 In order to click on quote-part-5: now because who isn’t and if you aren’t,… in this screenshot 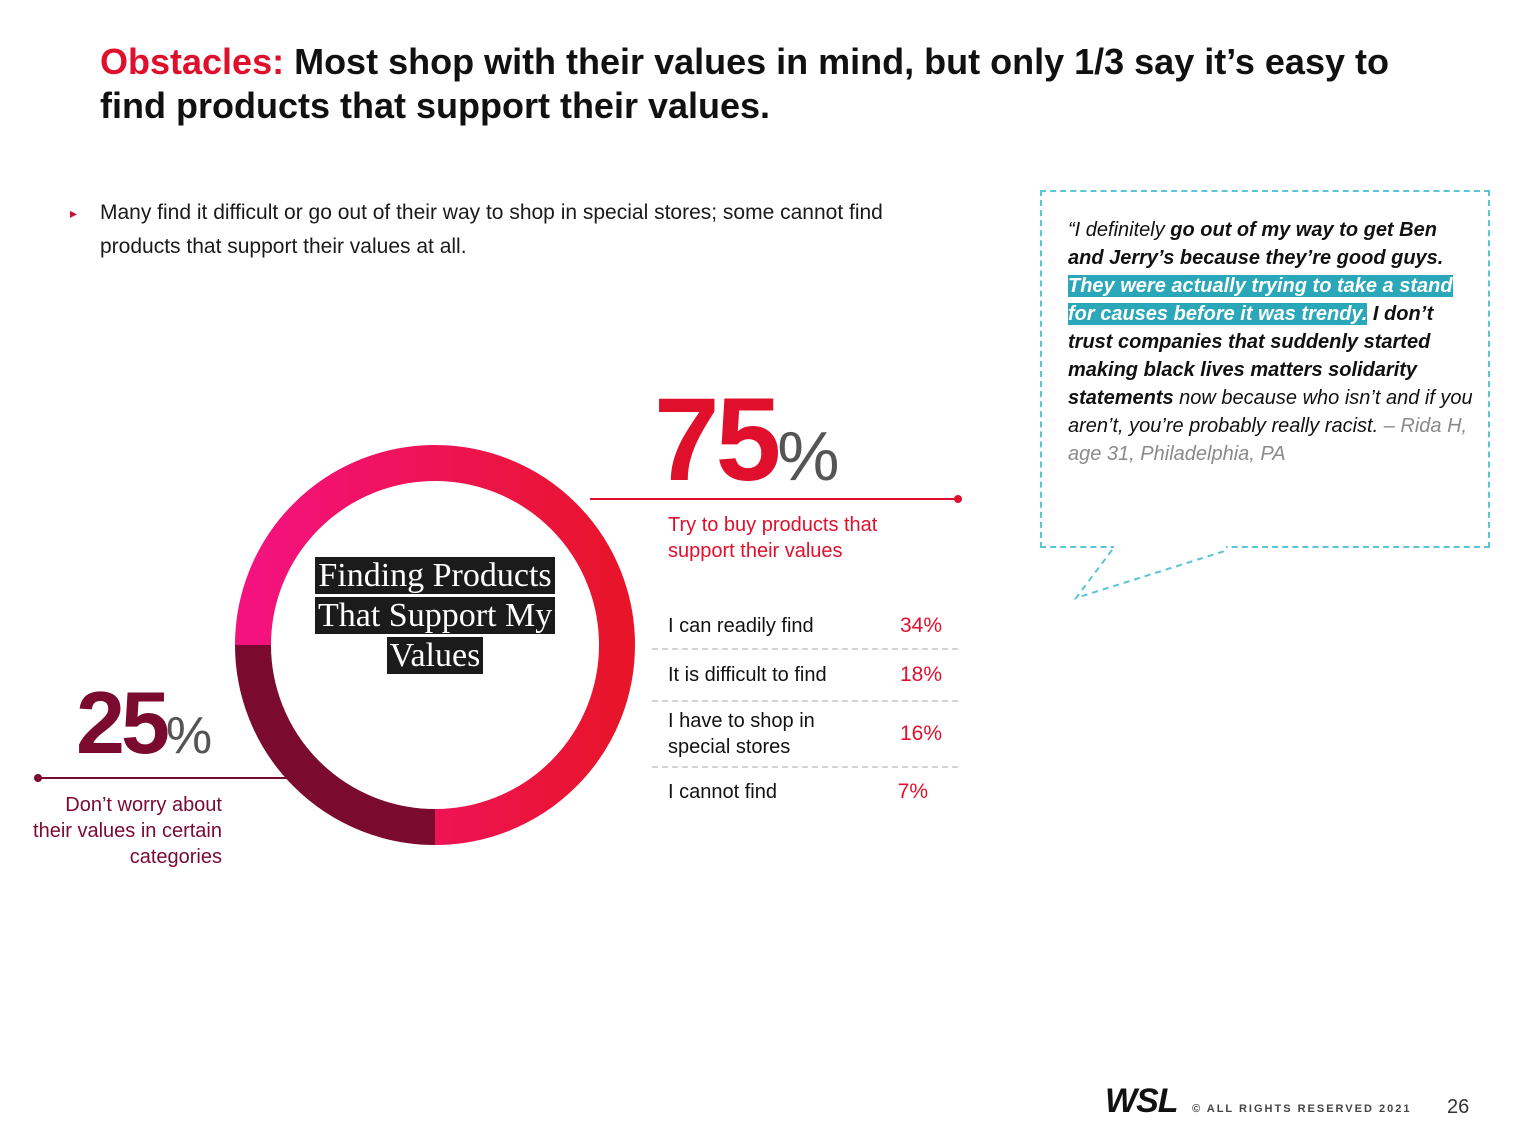, I will do `click(1270, 412)`.